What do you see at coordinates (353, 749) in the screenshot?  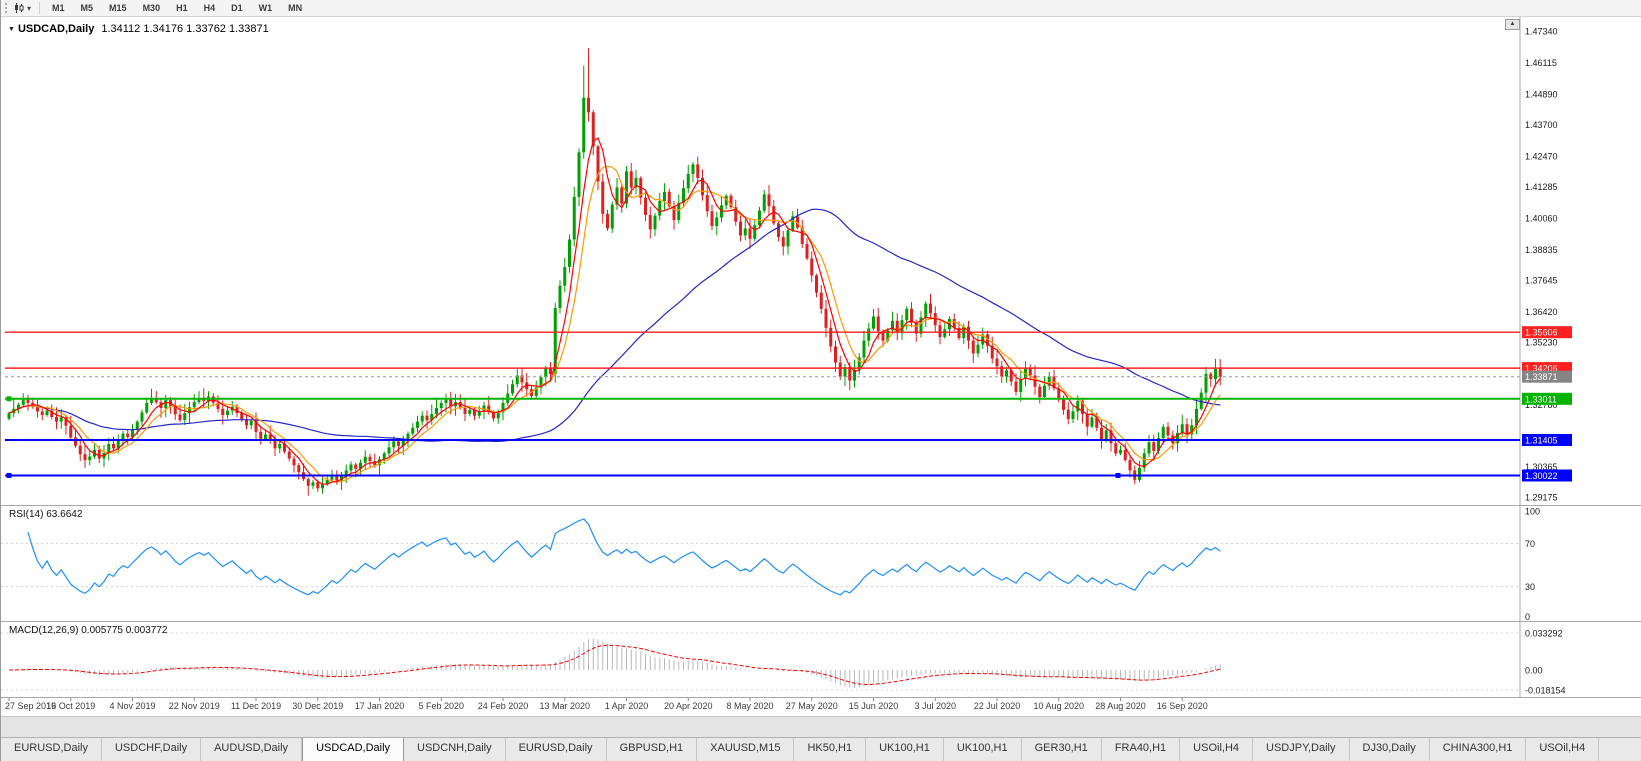 I see `tab-usdcad-daily: USDCAD,Daily` at bounding box center [353, 749].